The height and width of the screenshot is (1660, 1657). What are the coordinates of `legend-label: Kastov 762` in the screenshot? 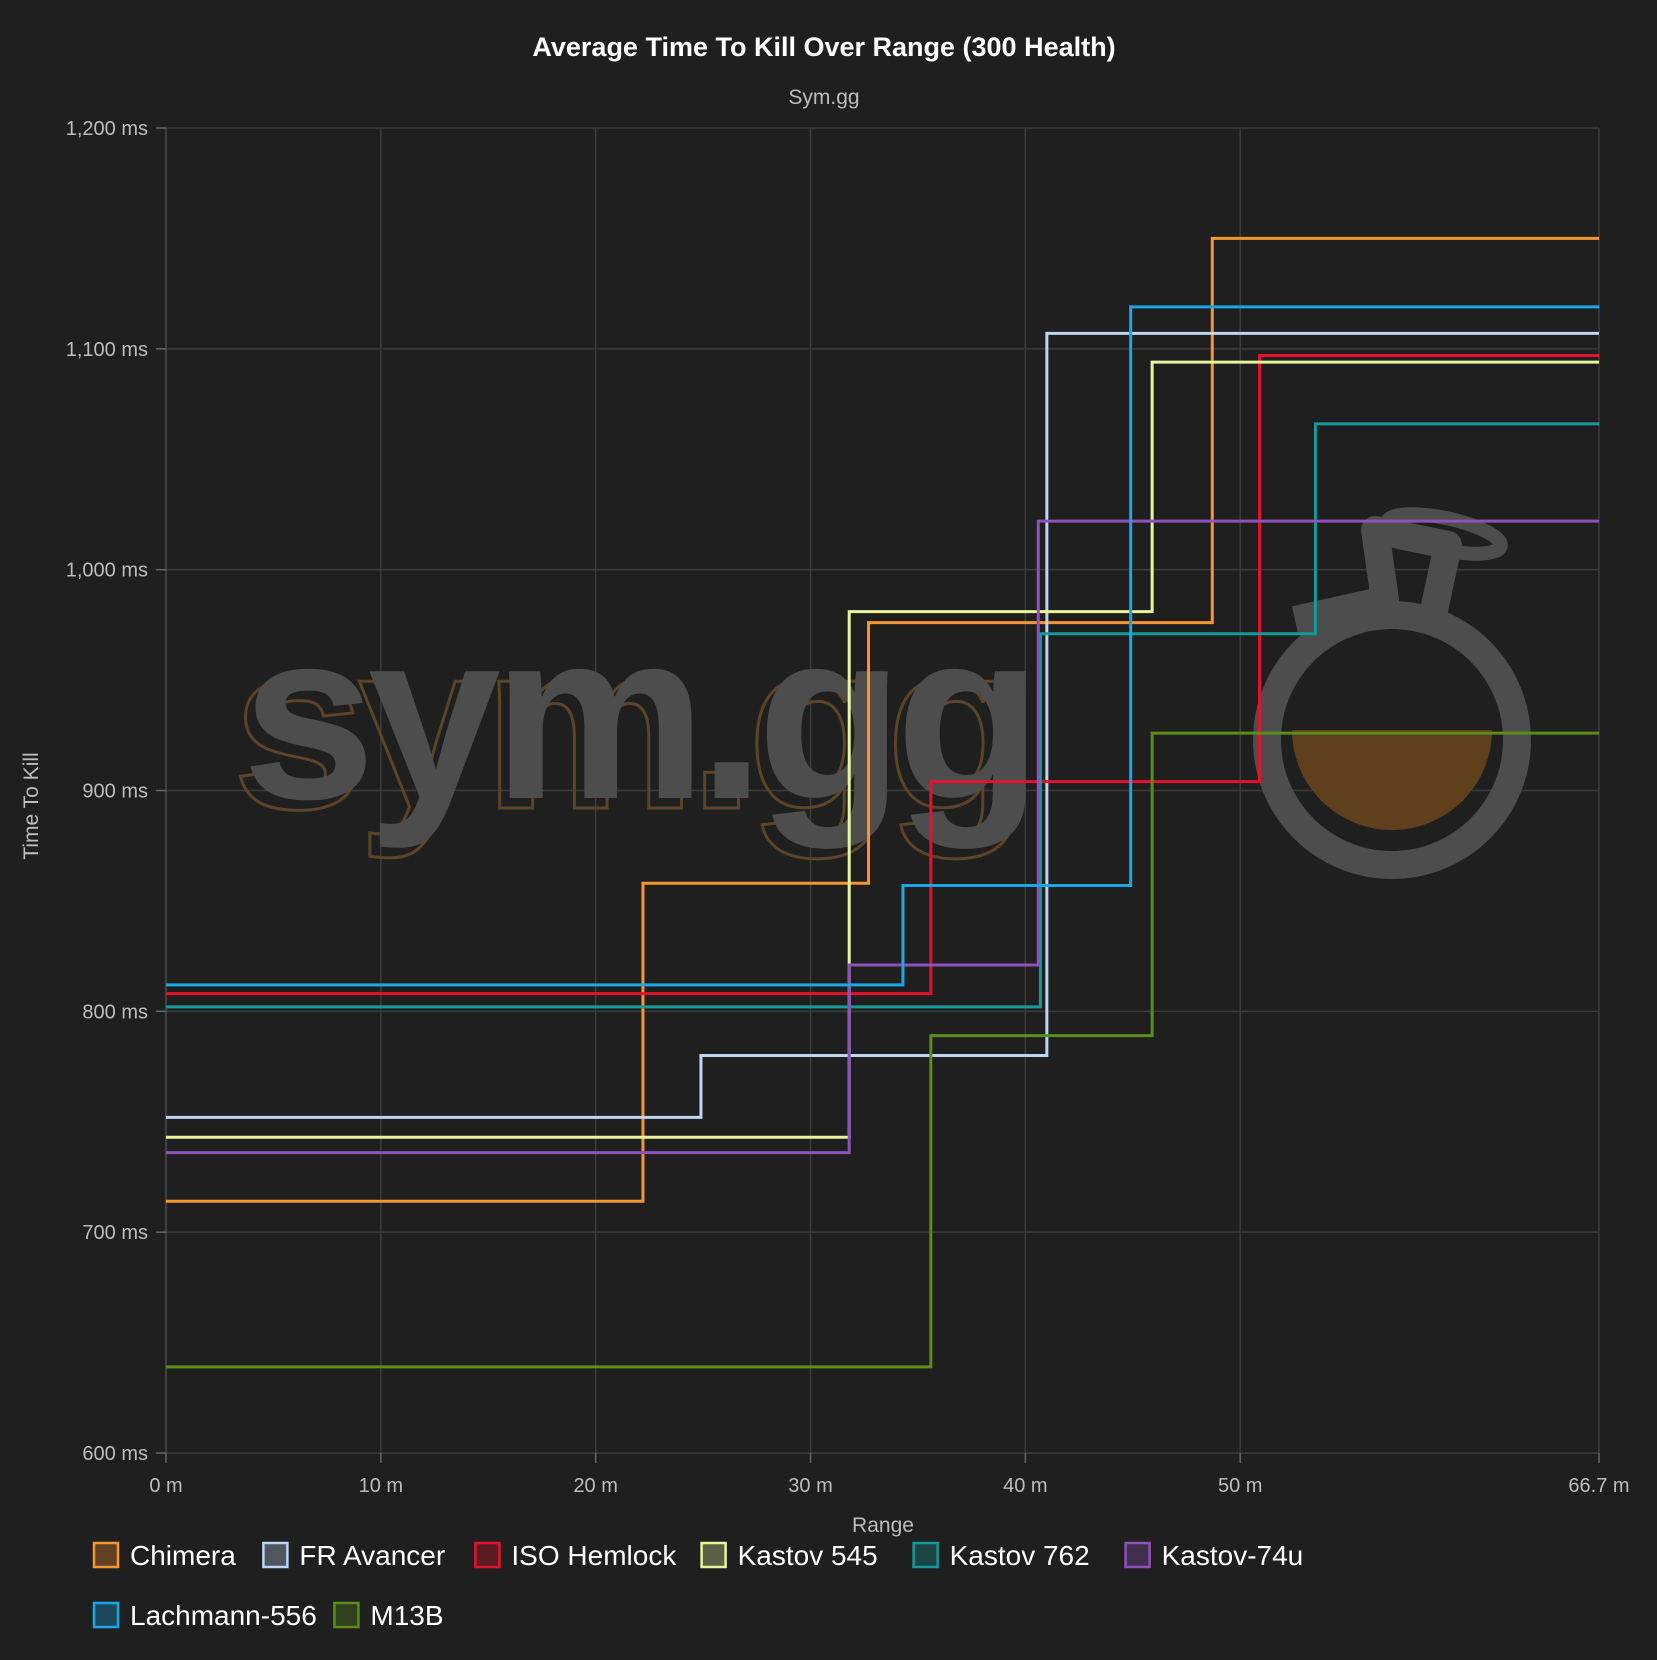 It's located at (1020, 1555).